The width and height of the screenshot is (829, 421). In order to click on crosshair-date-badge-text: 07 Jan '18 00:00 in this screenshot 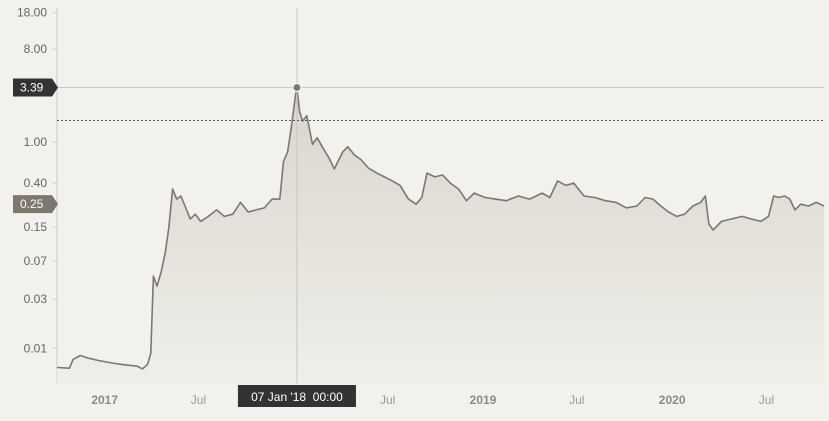, I will do `click(297, 397)`.